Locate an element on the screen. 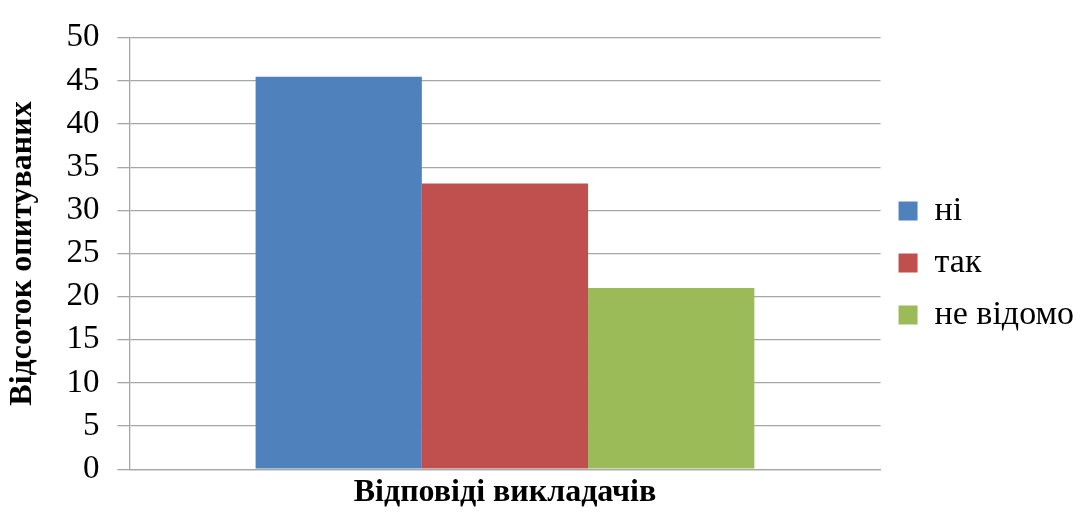  y-tick-label: 40 is located at coordinates (83, 121).